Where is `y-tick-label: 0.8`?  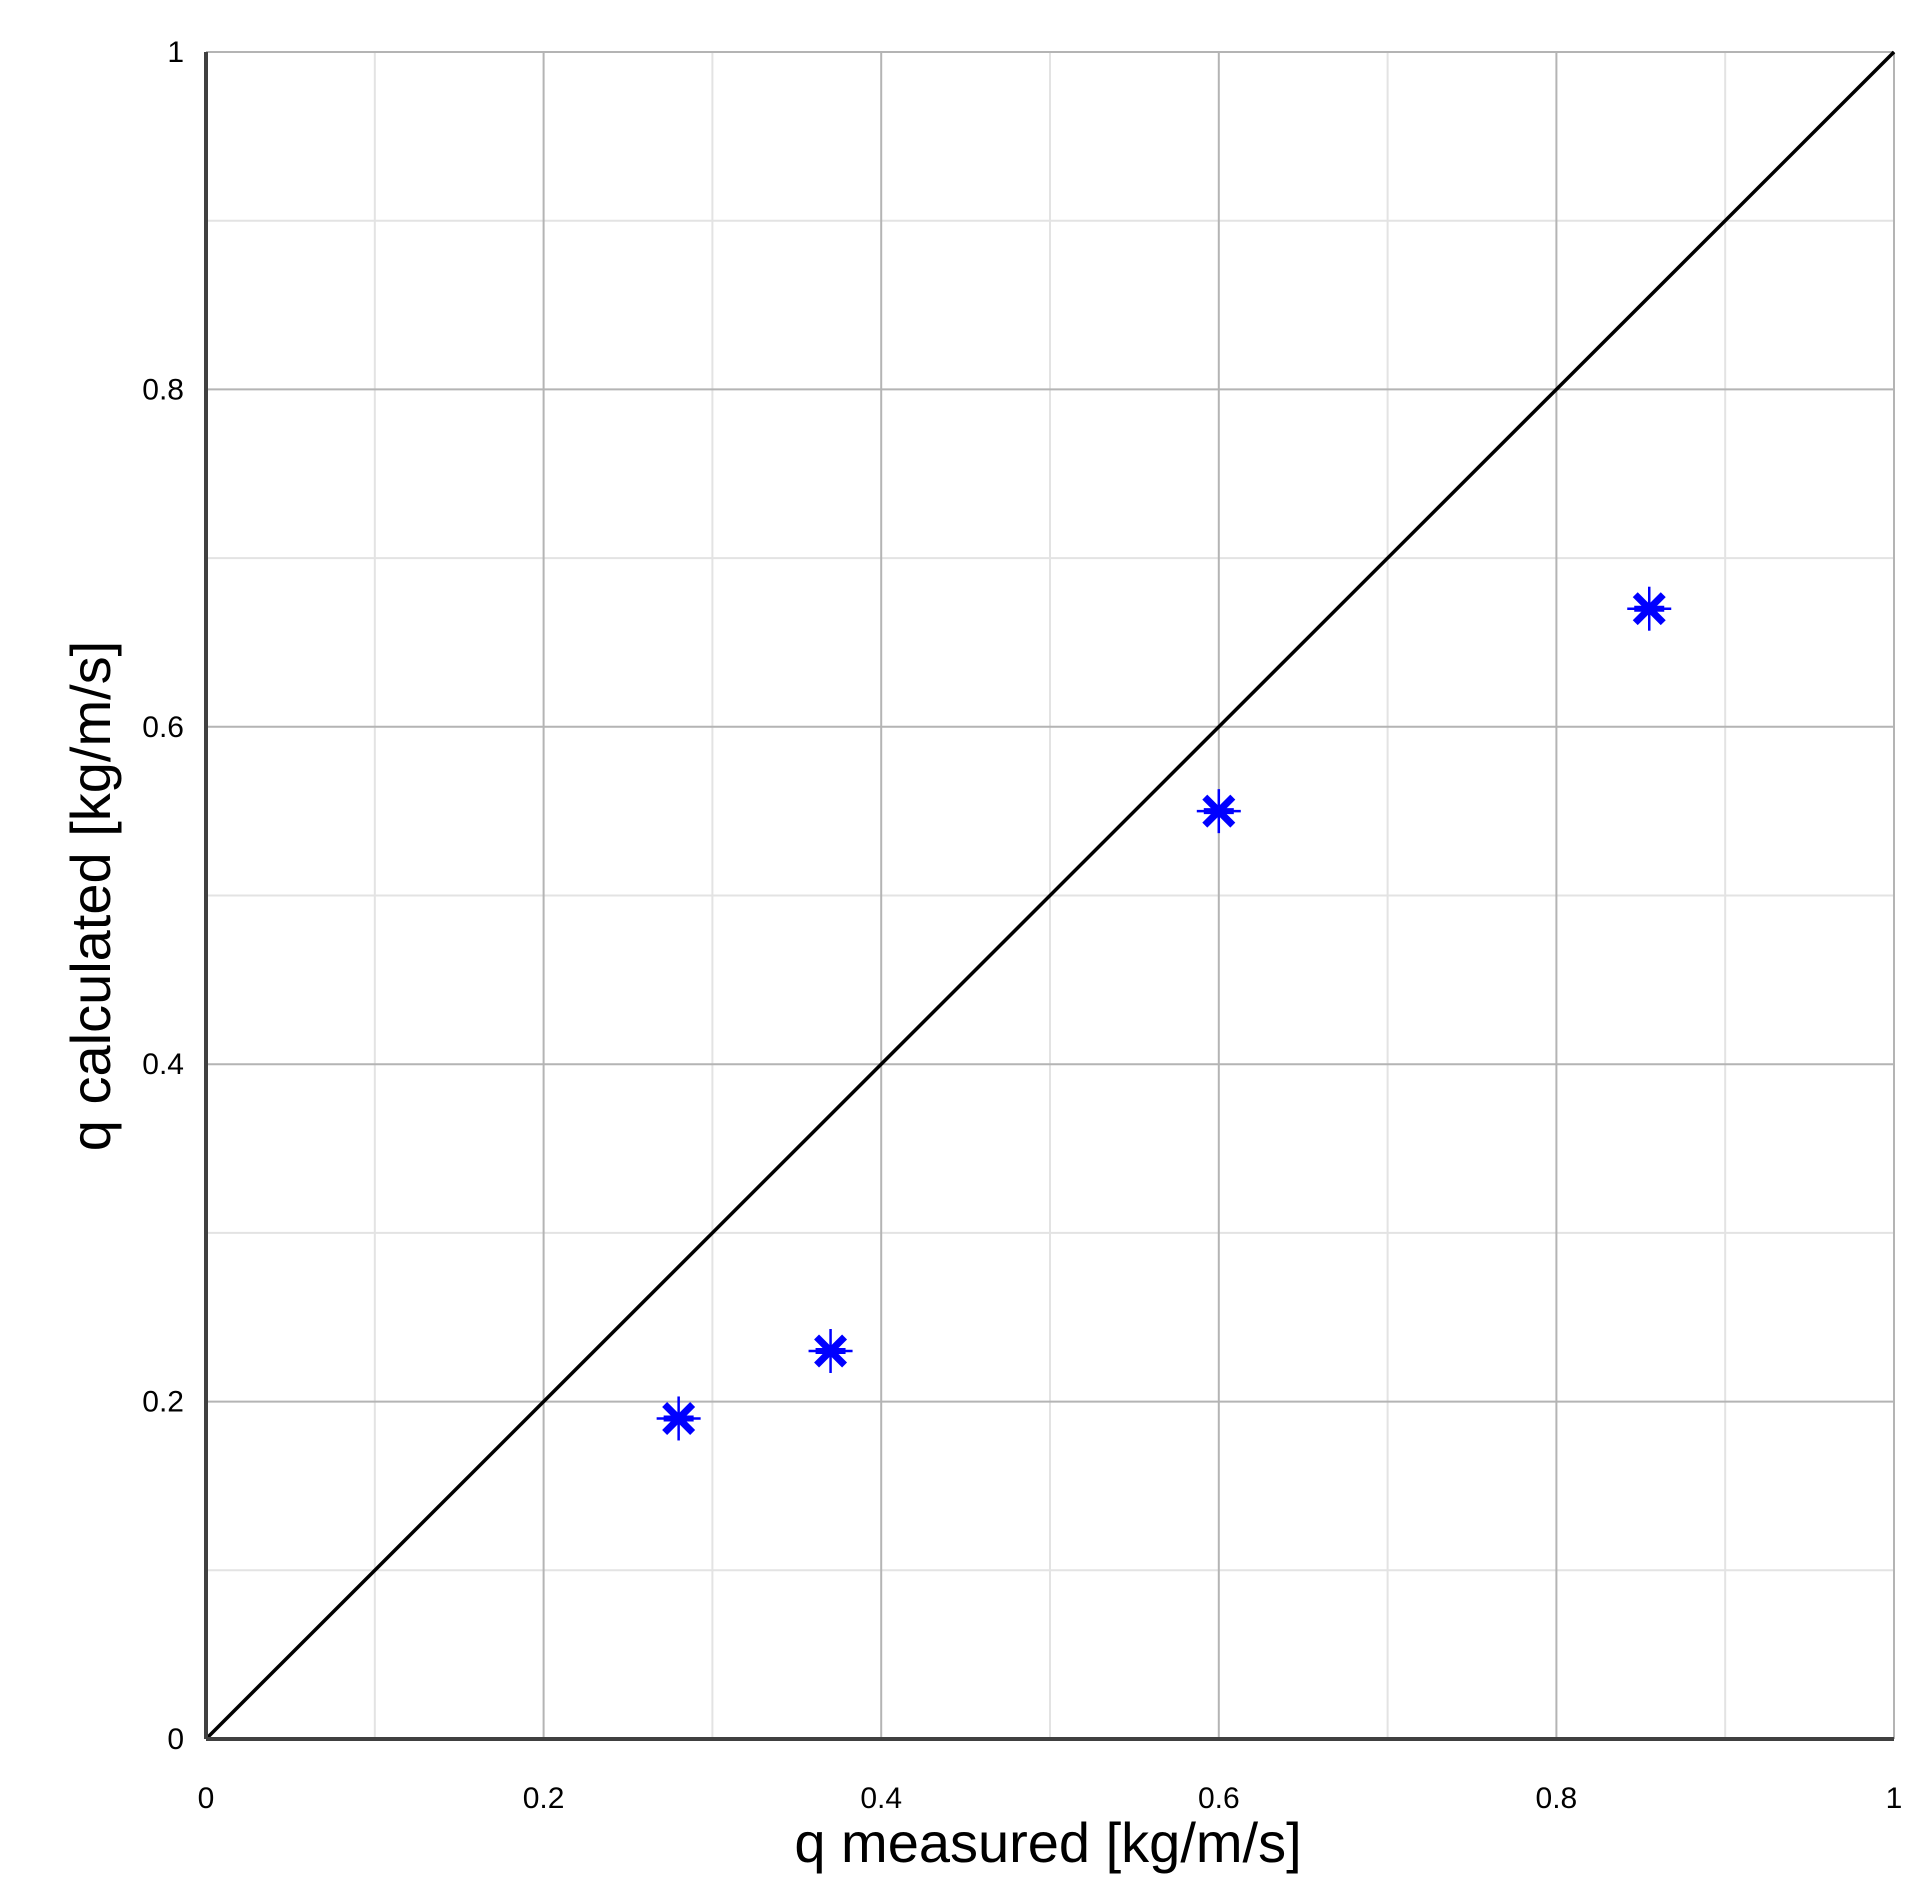 y-tick-label: 0.8 is located at coordinates (163, 389).